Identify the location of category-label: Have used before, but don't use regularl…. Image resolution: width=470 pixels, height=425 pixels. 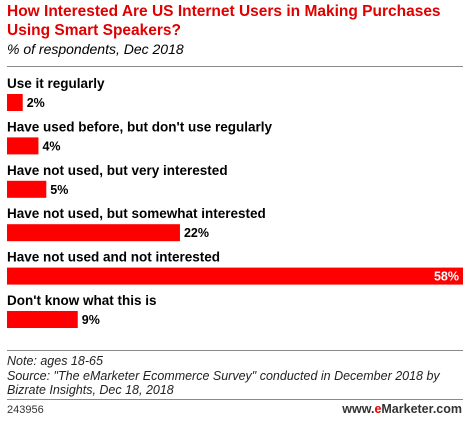
(140, 126).